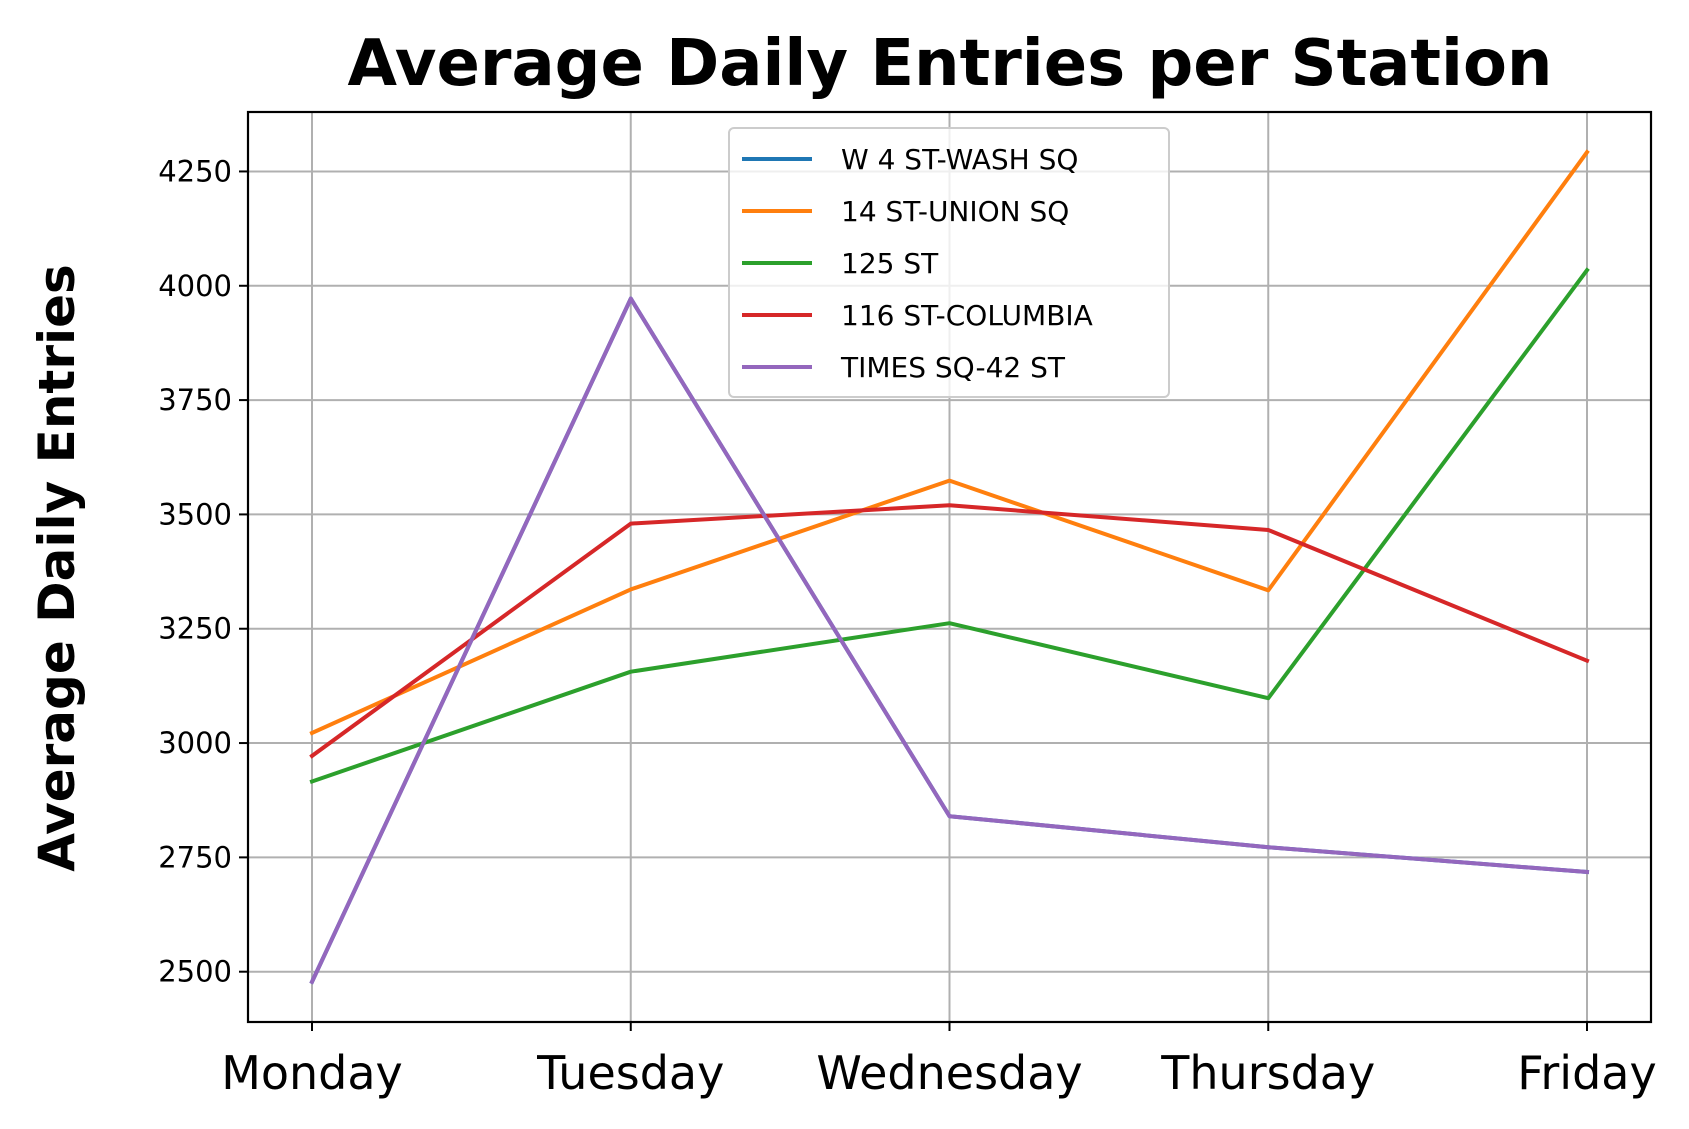 The height and width of the screenshot is (1129, 1689). I want to click on y-tick-label: 3250, so click(195, 629).